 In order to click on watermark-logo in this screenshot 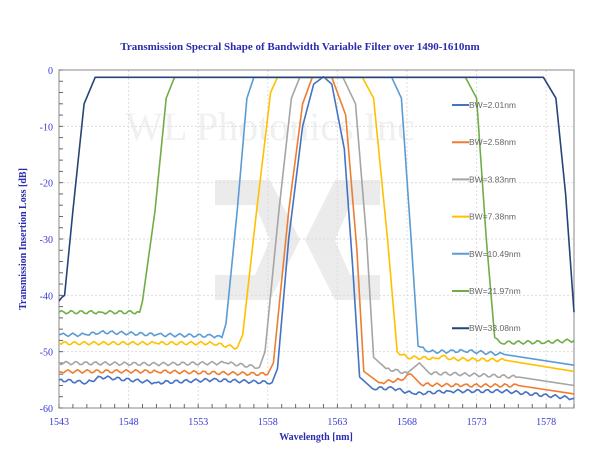, I will do `click(297, 240)`.